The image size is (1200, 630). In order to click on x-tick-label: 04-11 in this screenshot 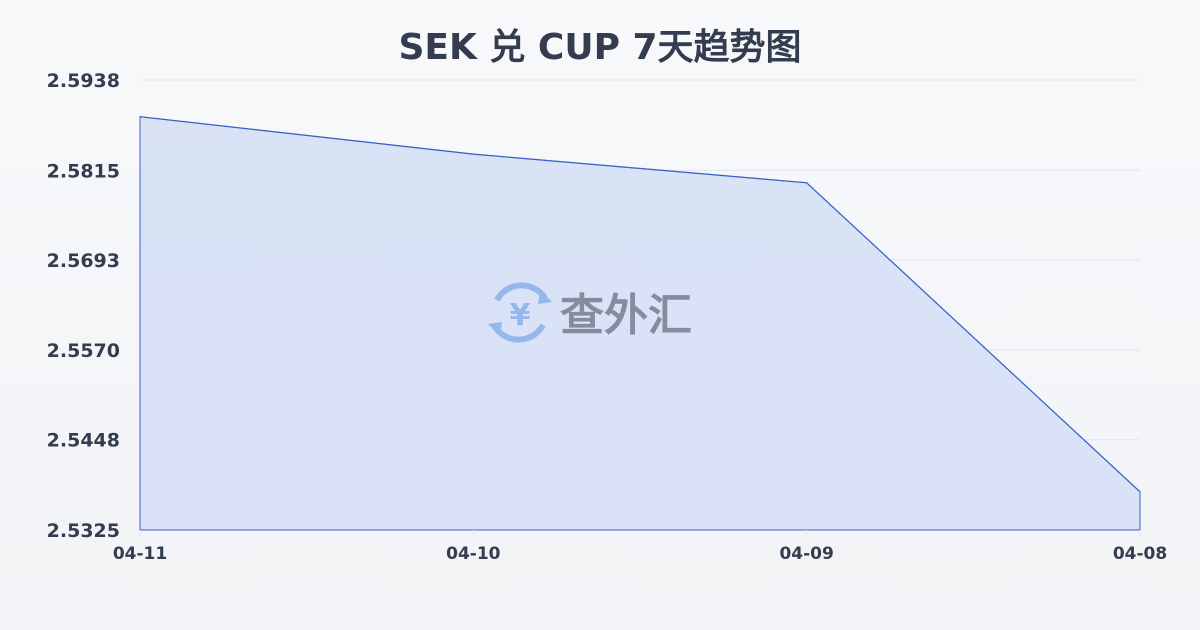, I will do `click(140, 554)`.